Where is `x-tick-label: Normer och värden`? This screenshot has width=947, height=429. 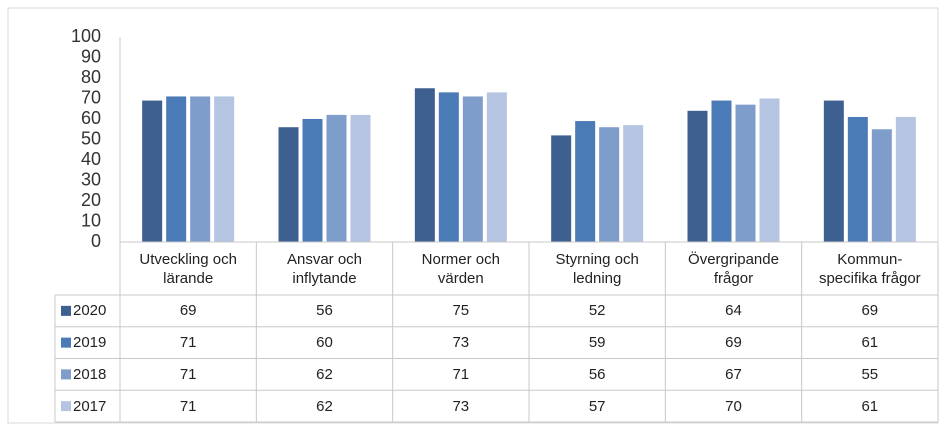 x-tick-label: Normer och värden is located at coordinates (460, 268).